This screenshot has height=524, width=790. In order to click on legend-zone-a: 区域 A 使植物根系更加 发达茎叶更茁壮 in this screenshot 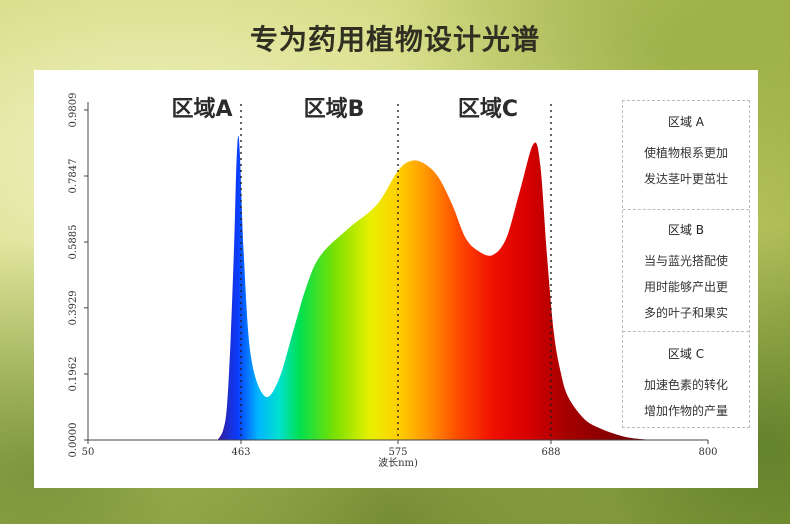, I will do `click(686, 152)`.